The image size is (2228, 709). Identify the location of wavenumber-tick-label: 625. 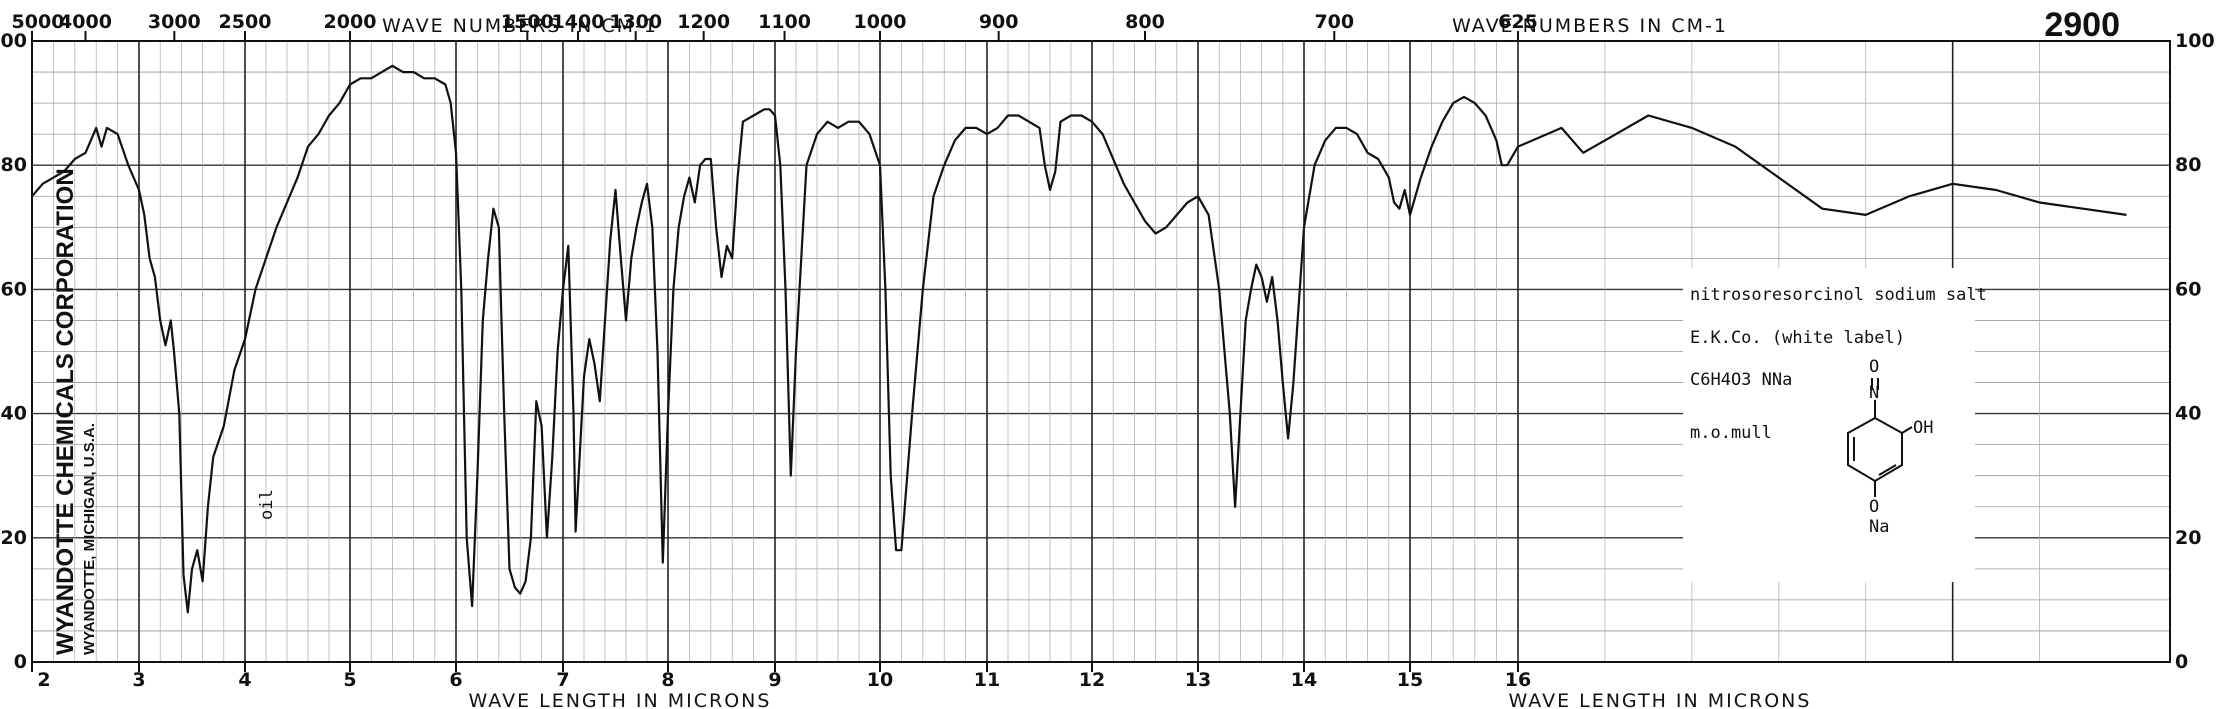
(1518, 22).